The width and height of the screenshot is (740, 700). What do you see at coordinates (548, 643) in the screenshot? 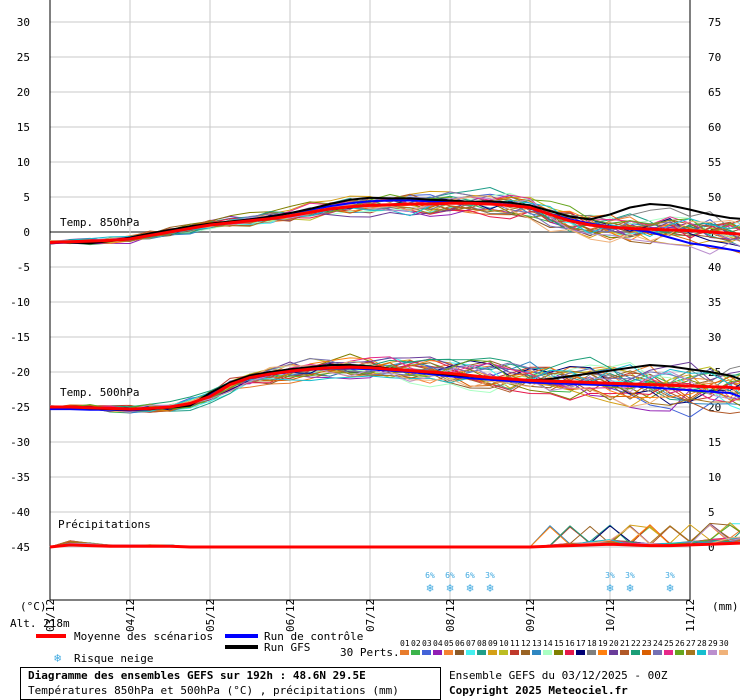
I see `perturbation-number: 14` at bounding box center [548, 643].